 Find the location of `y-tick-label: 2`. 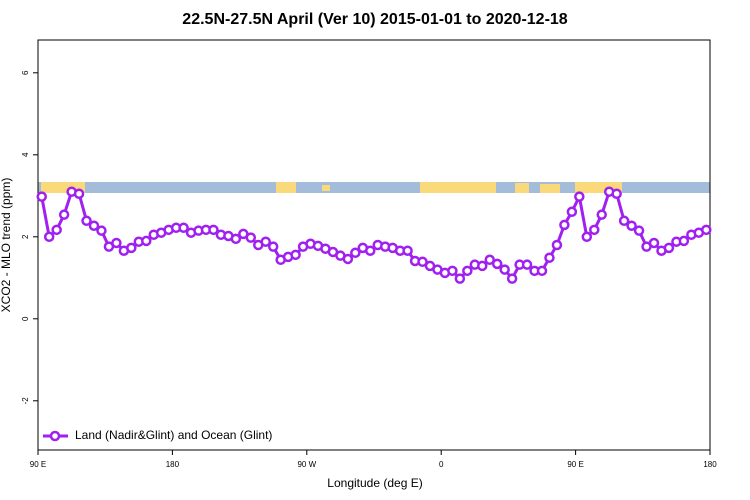

y-tick-label: 2 is located at coordinates (25, 236).